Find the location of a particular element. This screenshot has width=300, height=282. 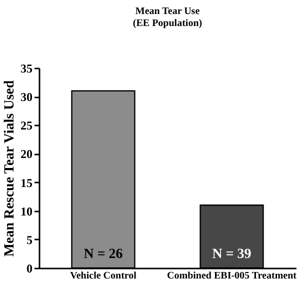

annotation: N = 26 is located at coordinates (103, 254).